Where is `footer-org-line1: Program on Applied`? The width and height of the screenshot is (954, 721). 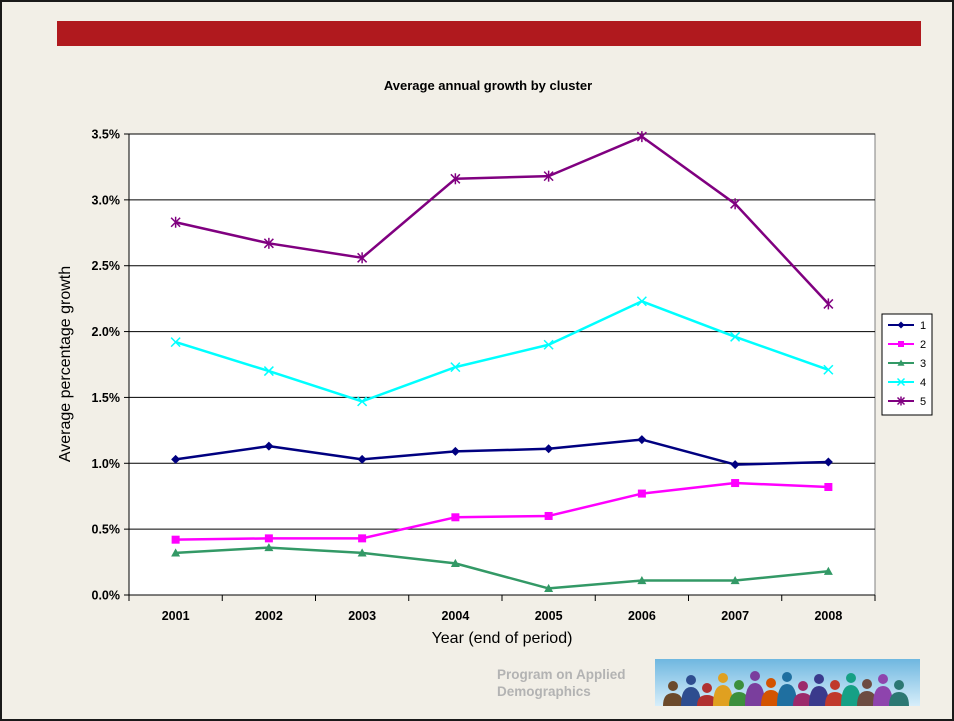 footer-org-line1: Program on Applied is located at coordinates (561, 674).